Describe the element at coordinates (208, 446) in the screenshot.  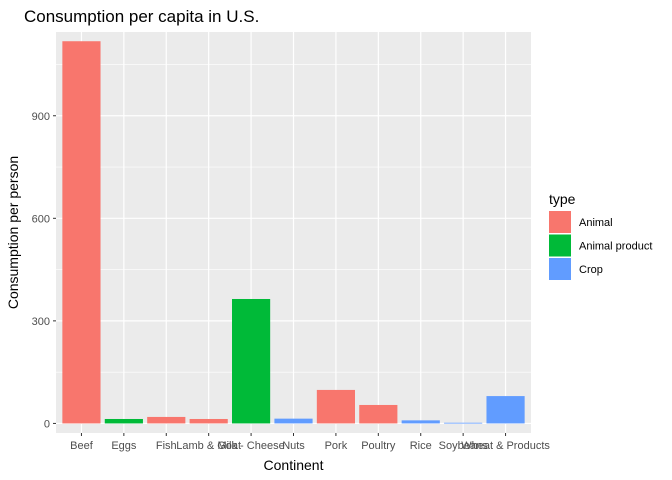
I see `x-tick-label: Lamb & Goat` at that location.